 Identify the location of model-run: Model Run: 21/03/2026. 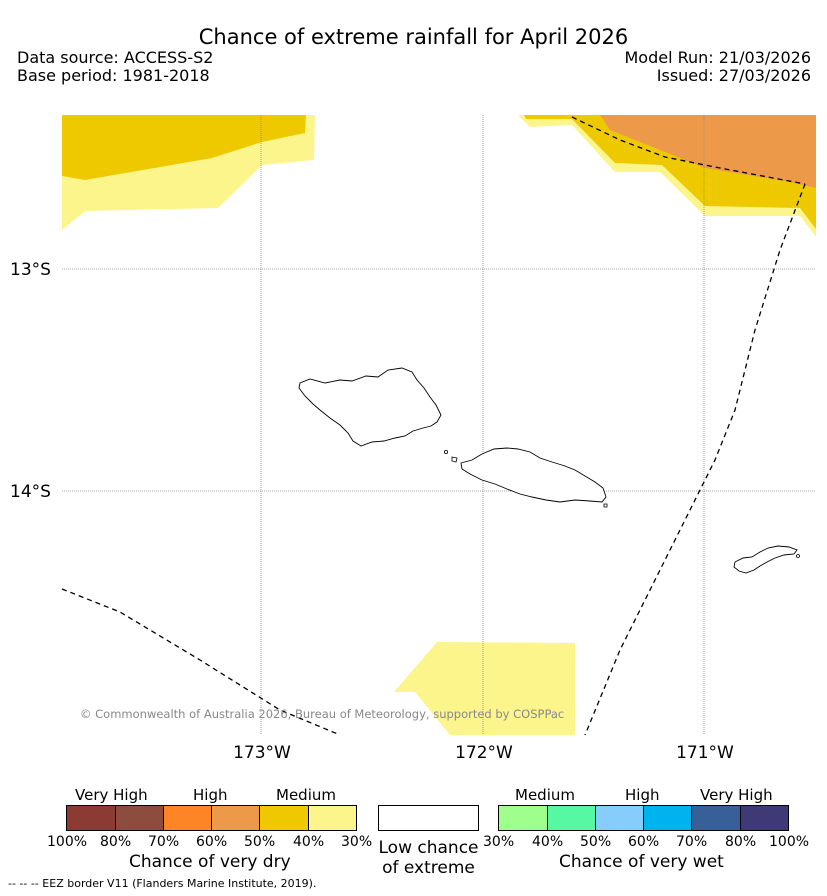
(718, 57).